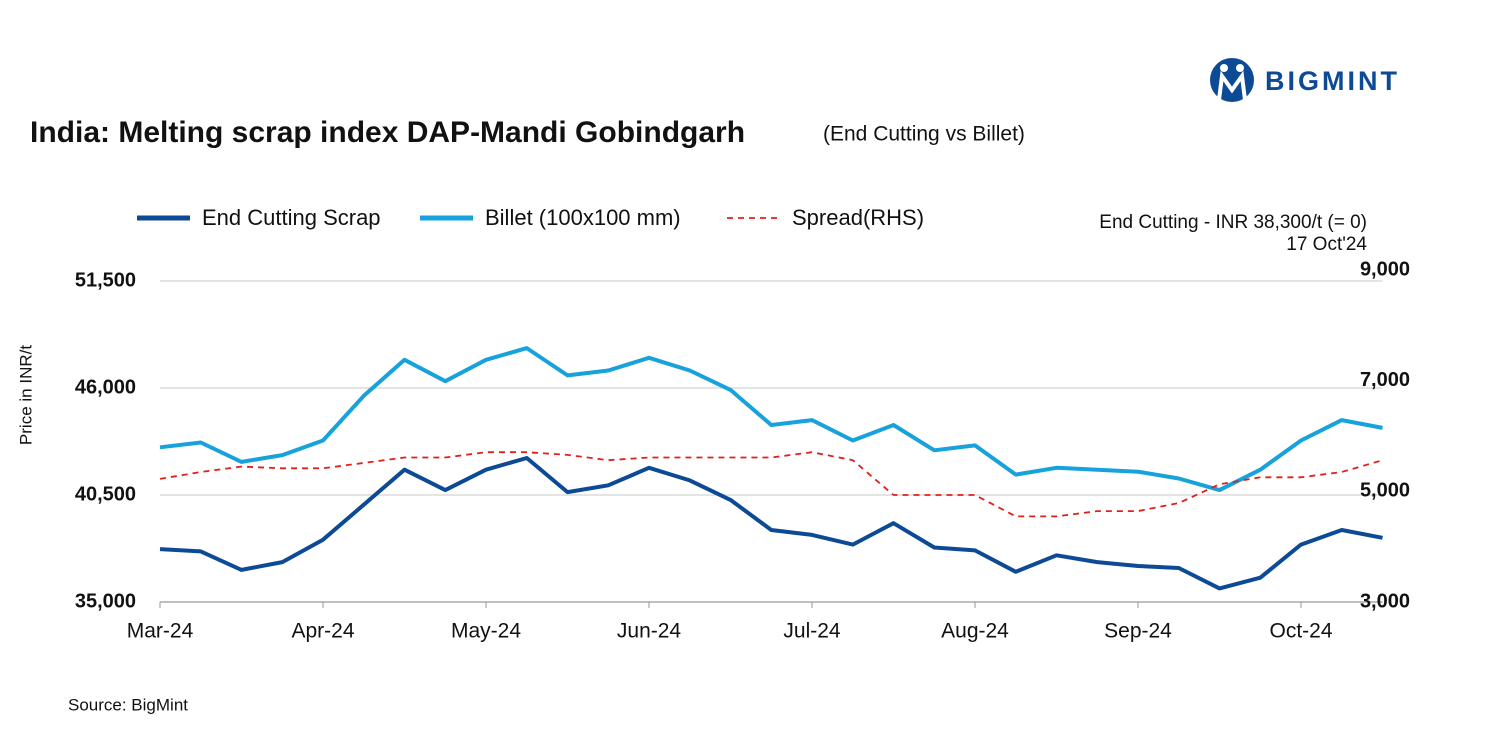 The width and height of the screenshot is (1500, 750). I want to click on annotation: 17 Oct'24, so click(1326, 244).